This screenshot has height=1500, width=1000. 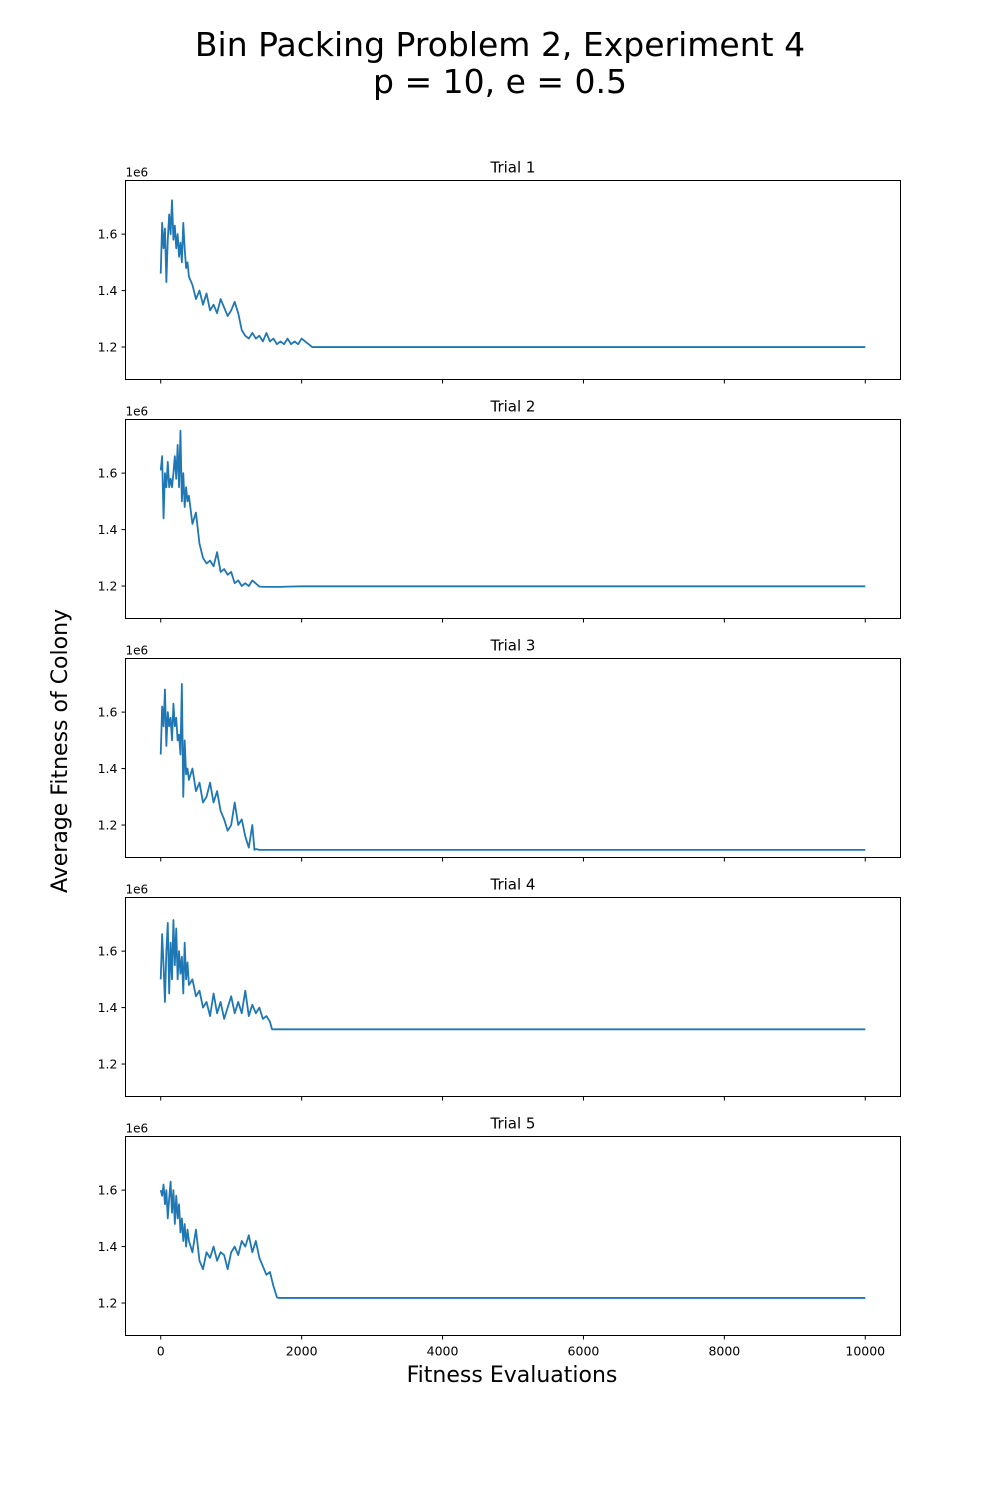 What do you see at coordinates (865, 1351) in the screenshot?
I see `trial-5-x-tick-label: 10000` at bounding box center [865, 1351].